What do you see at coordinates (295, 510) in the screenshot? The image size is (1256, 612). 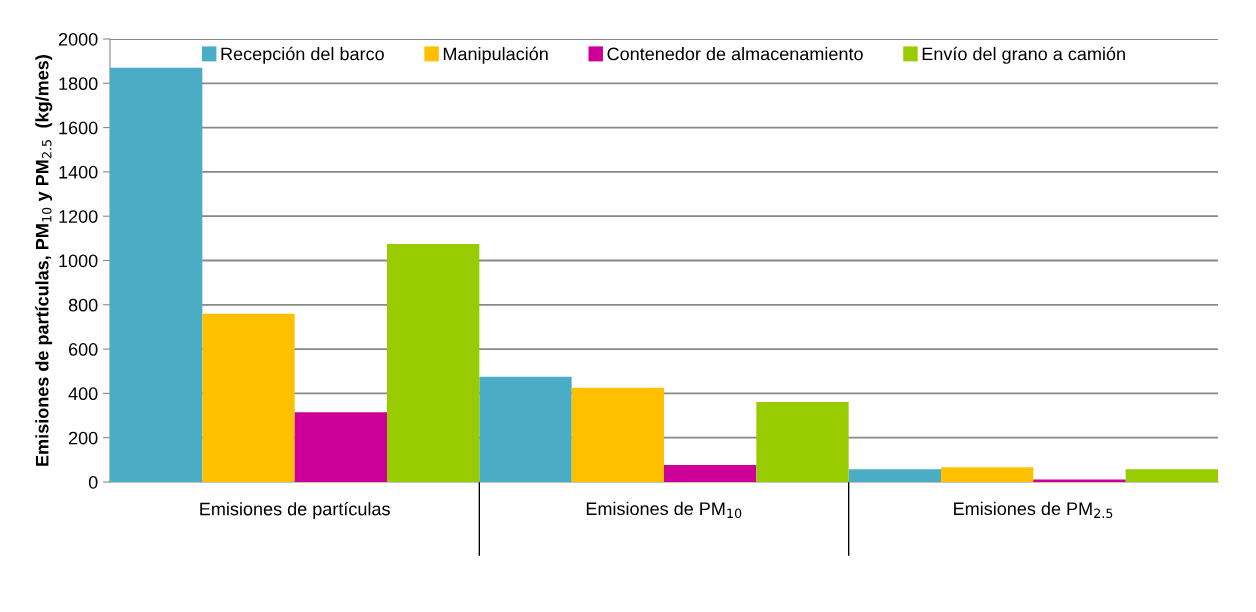 I see `x-tick-label: Emisiones de partículas` at bounding box center [295, 510].